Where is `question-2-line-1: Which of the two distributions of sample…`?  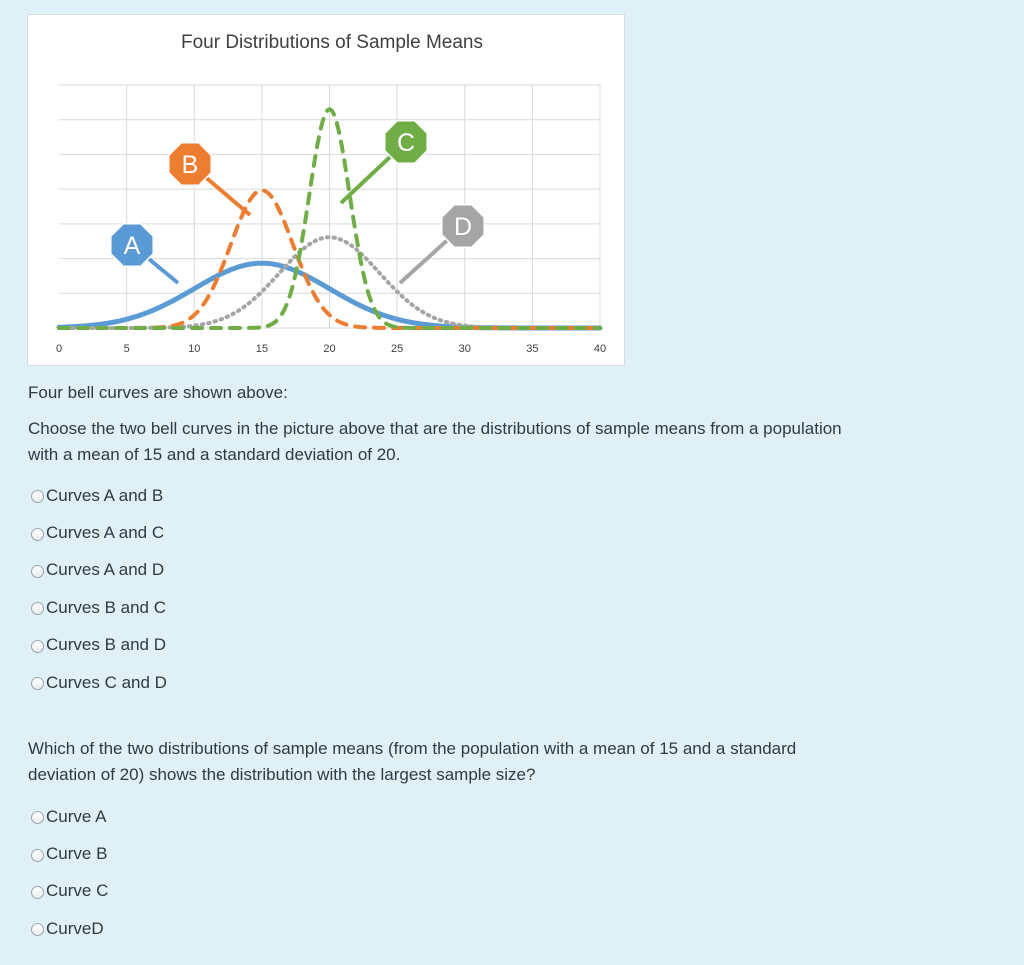
question-2-line-1: Which of the two distributions of sample… is located at coordinates (412, 748).